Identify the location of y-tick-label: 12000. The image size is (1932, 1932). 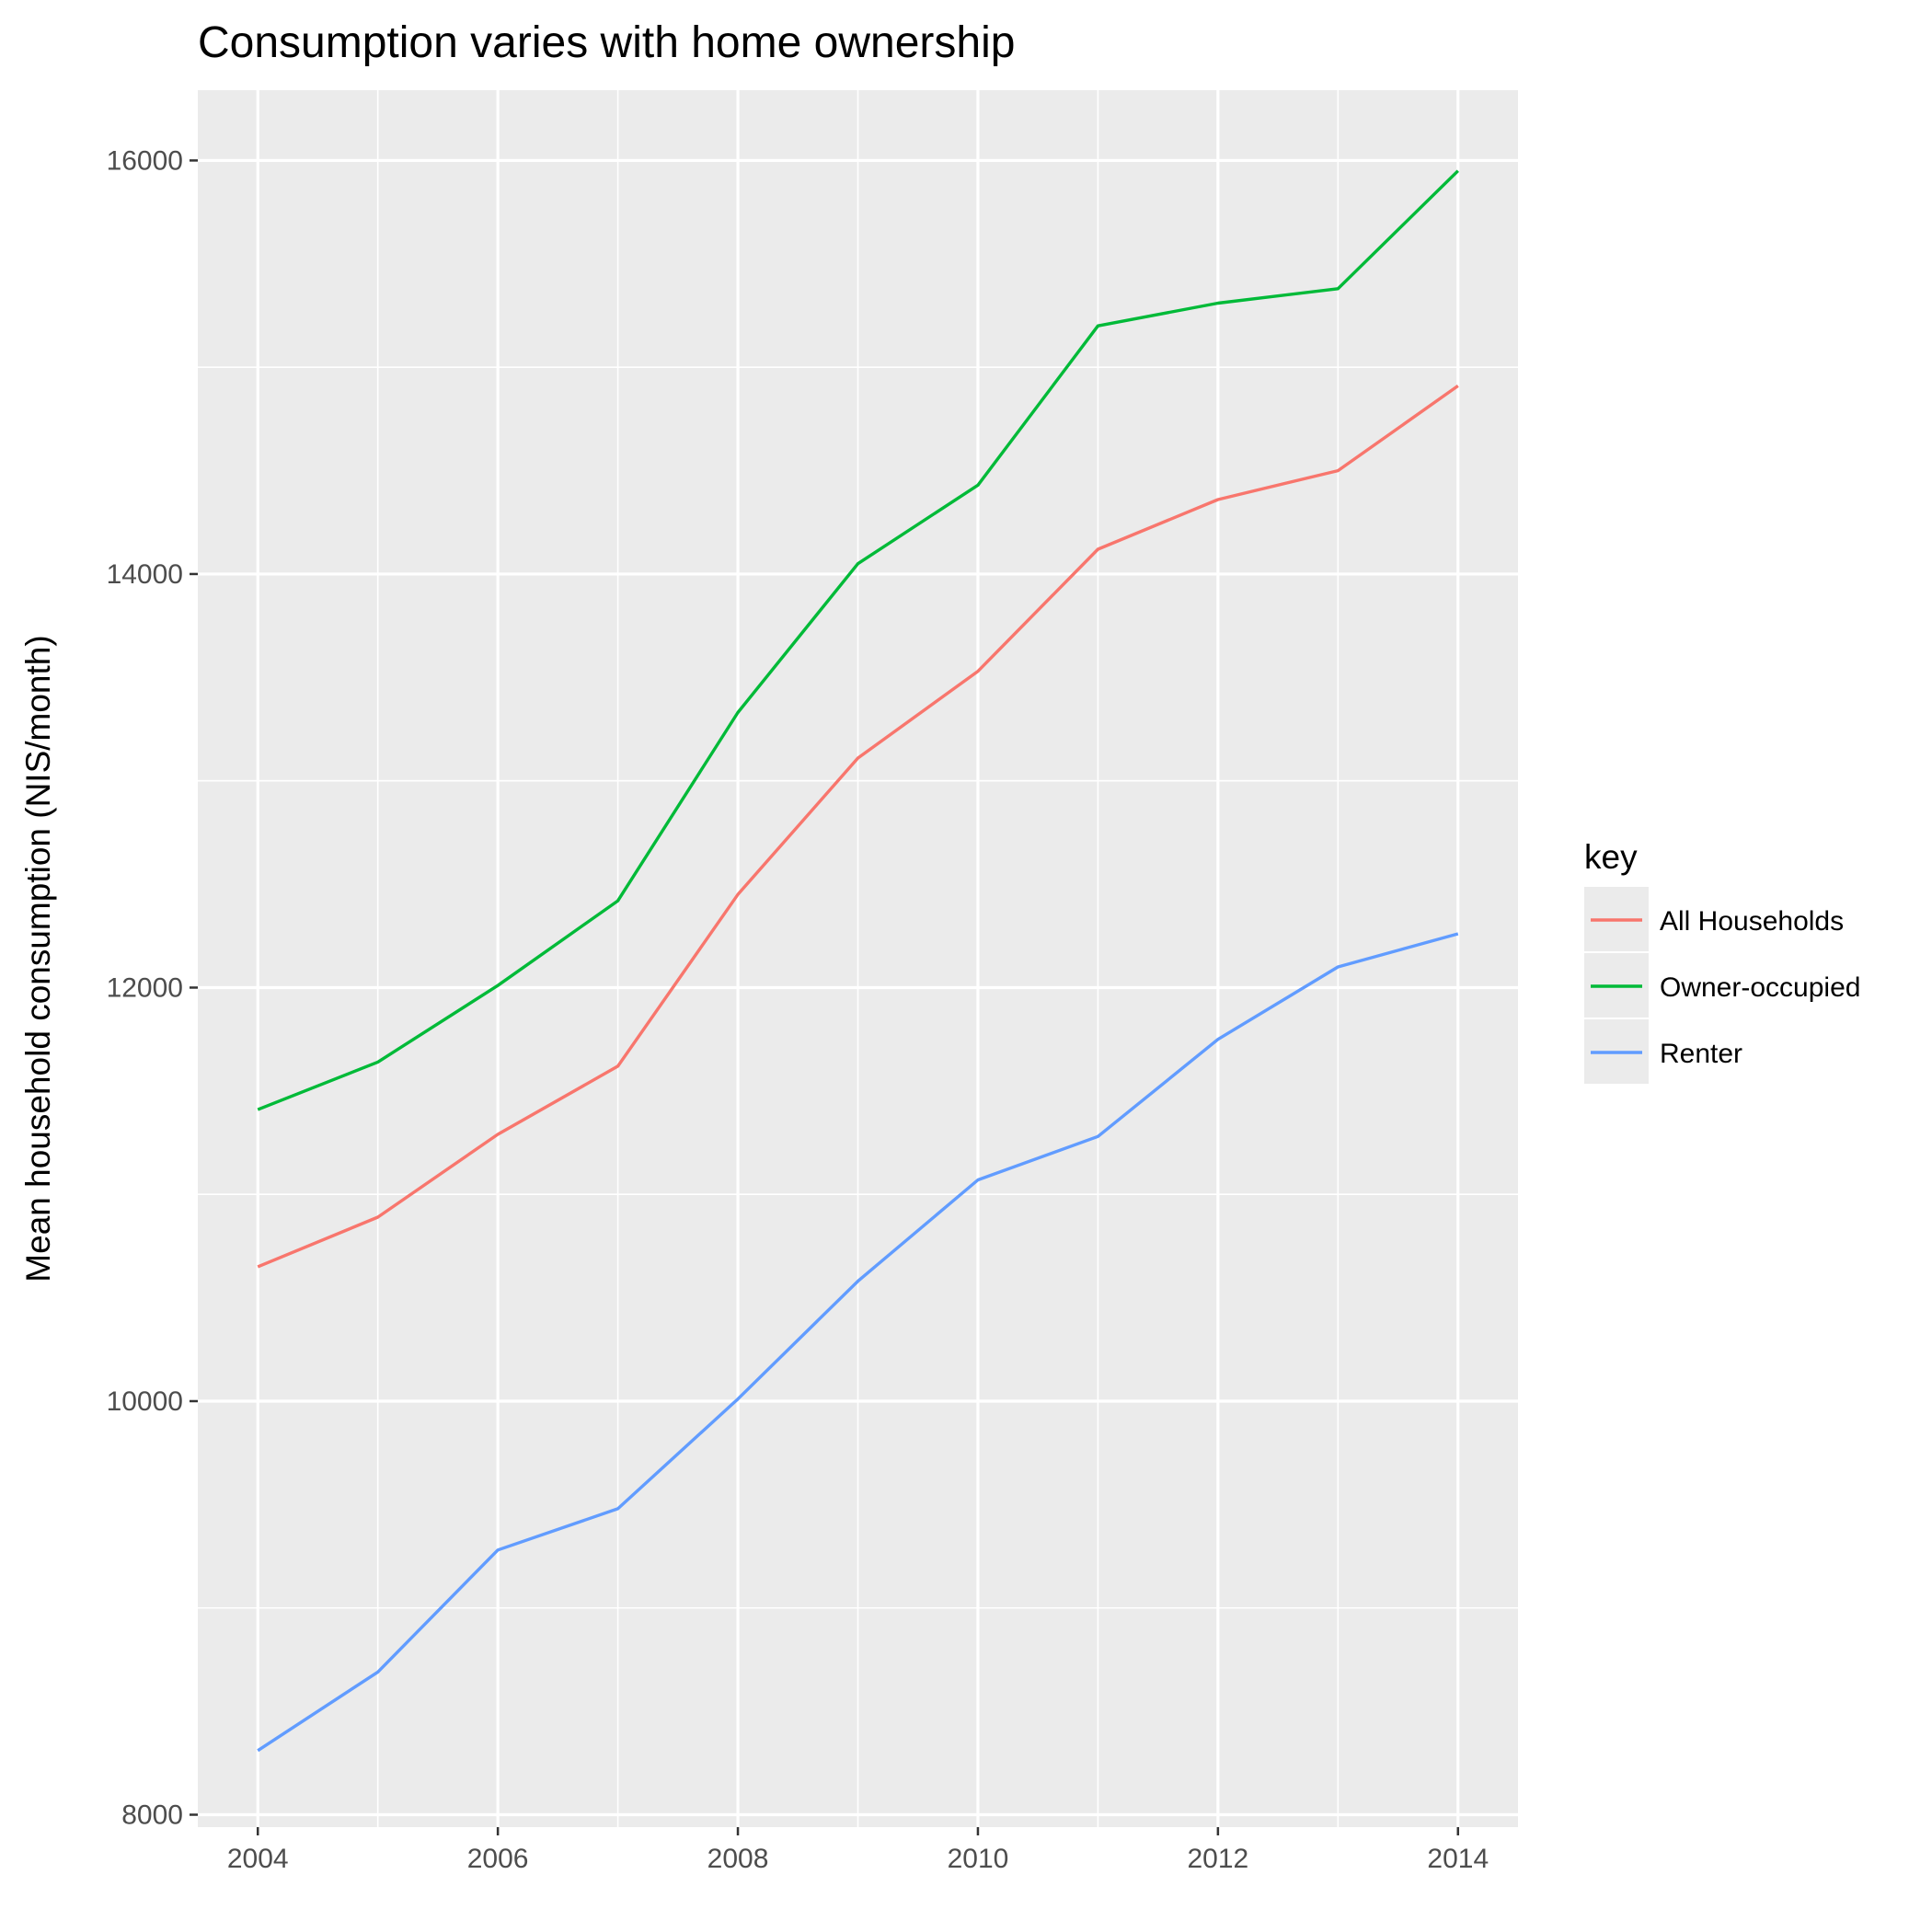
(145, 987).